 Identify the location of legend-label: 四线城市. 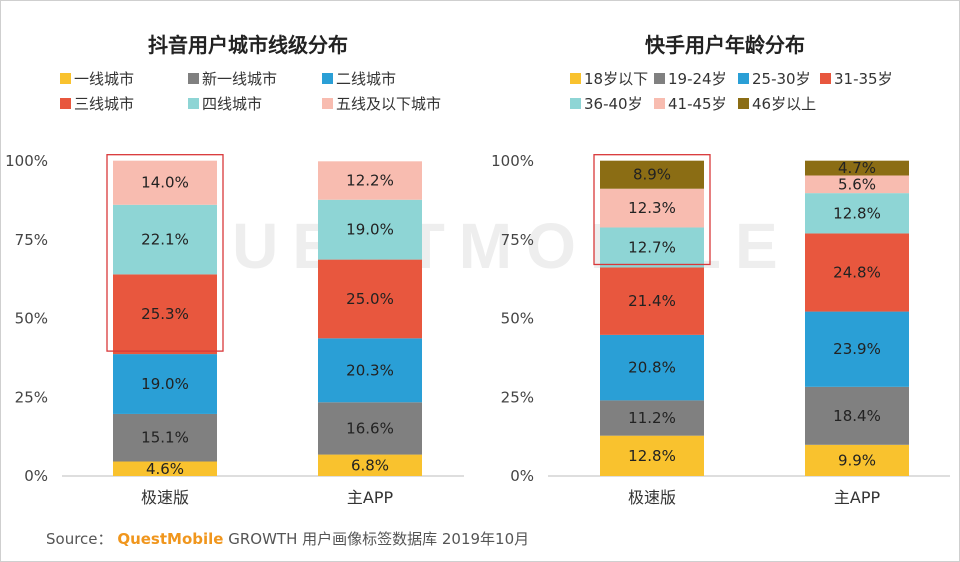
(232, 104).